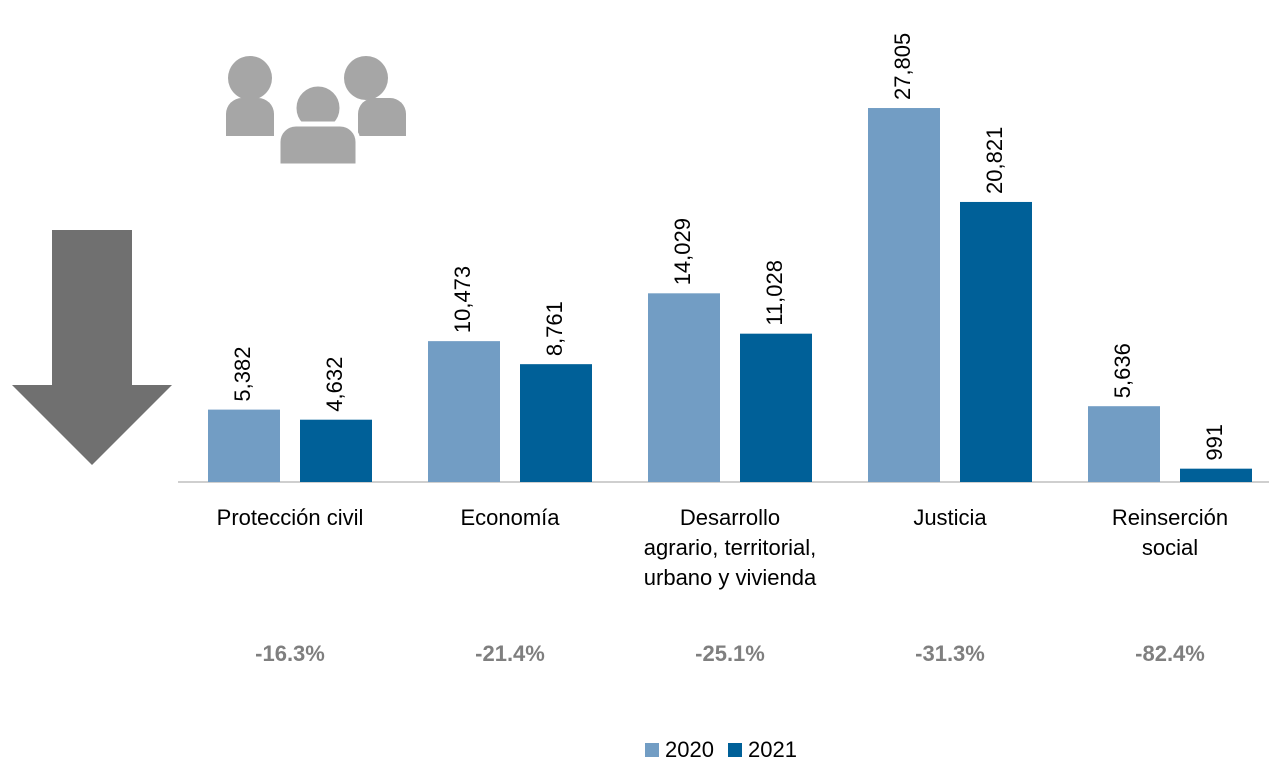 The width and height of the screenshot is (1269, 766). Describe the element at coordinates (290, 517) in the screenshot. I see `x-tick-label: Protección civil` at that location.